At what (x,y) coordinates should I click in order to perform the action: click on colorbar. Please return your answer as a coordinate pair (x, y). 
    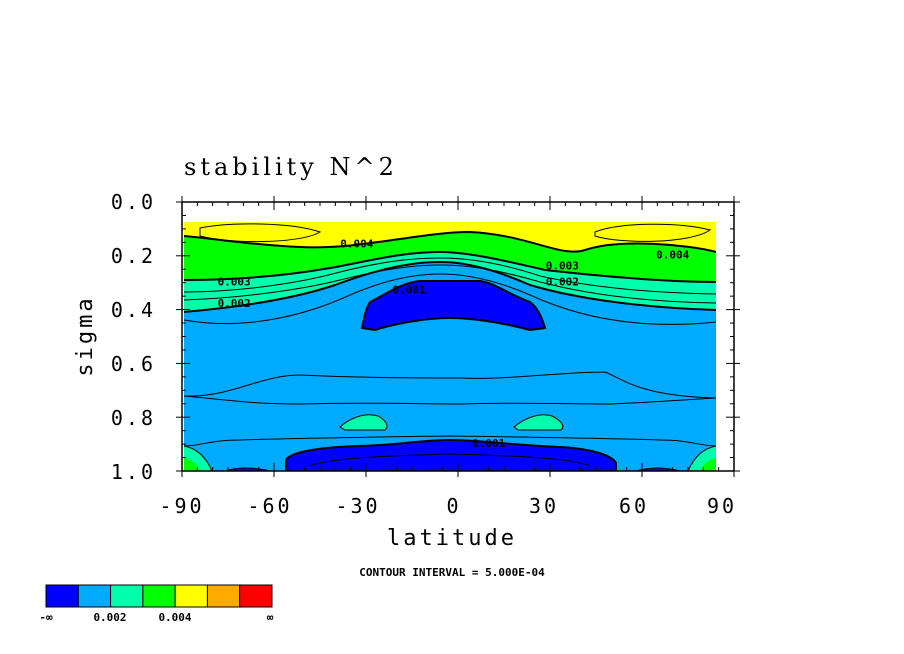
    Looking at the image, I should click on (159, 596).